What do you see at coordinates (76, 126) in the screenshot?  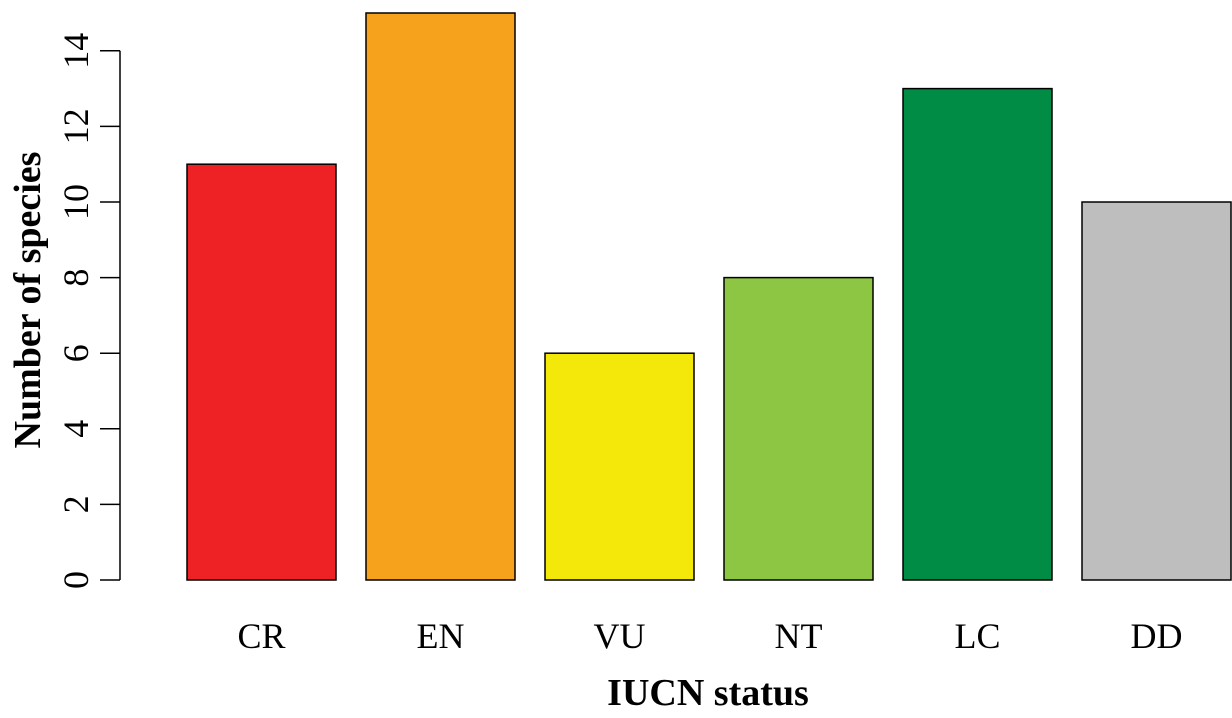 I see `y-tick-label: 12` at bounding box center [76, 126].